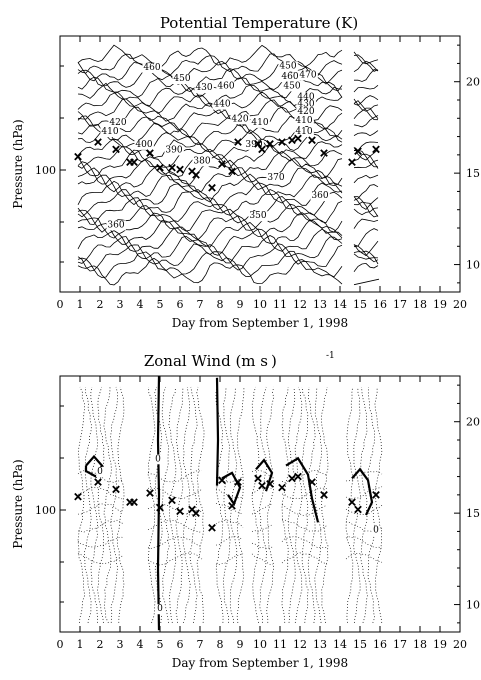 Image resolution: width=481 pixels, height=680 pixels. Describe the element at coordinates (160, 304) in the screenshot. I see `x-tick-label: 5` at that location.